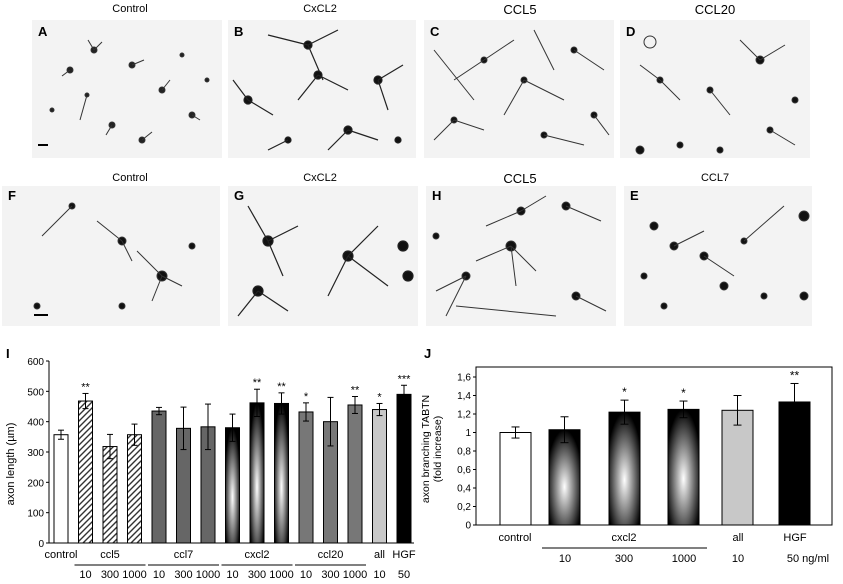  I want to click on panel-title-d: CCL20, so click(715, 9).